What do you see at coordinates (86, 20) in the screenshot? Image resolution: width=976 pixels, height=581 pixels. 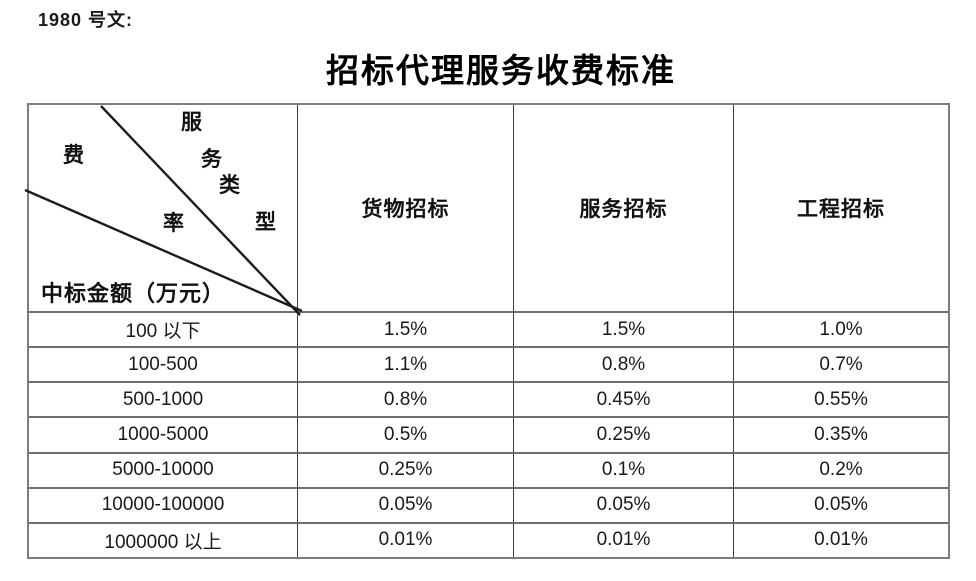 I see `document-number: 1980 号文:` at bounding box center [86, 20].